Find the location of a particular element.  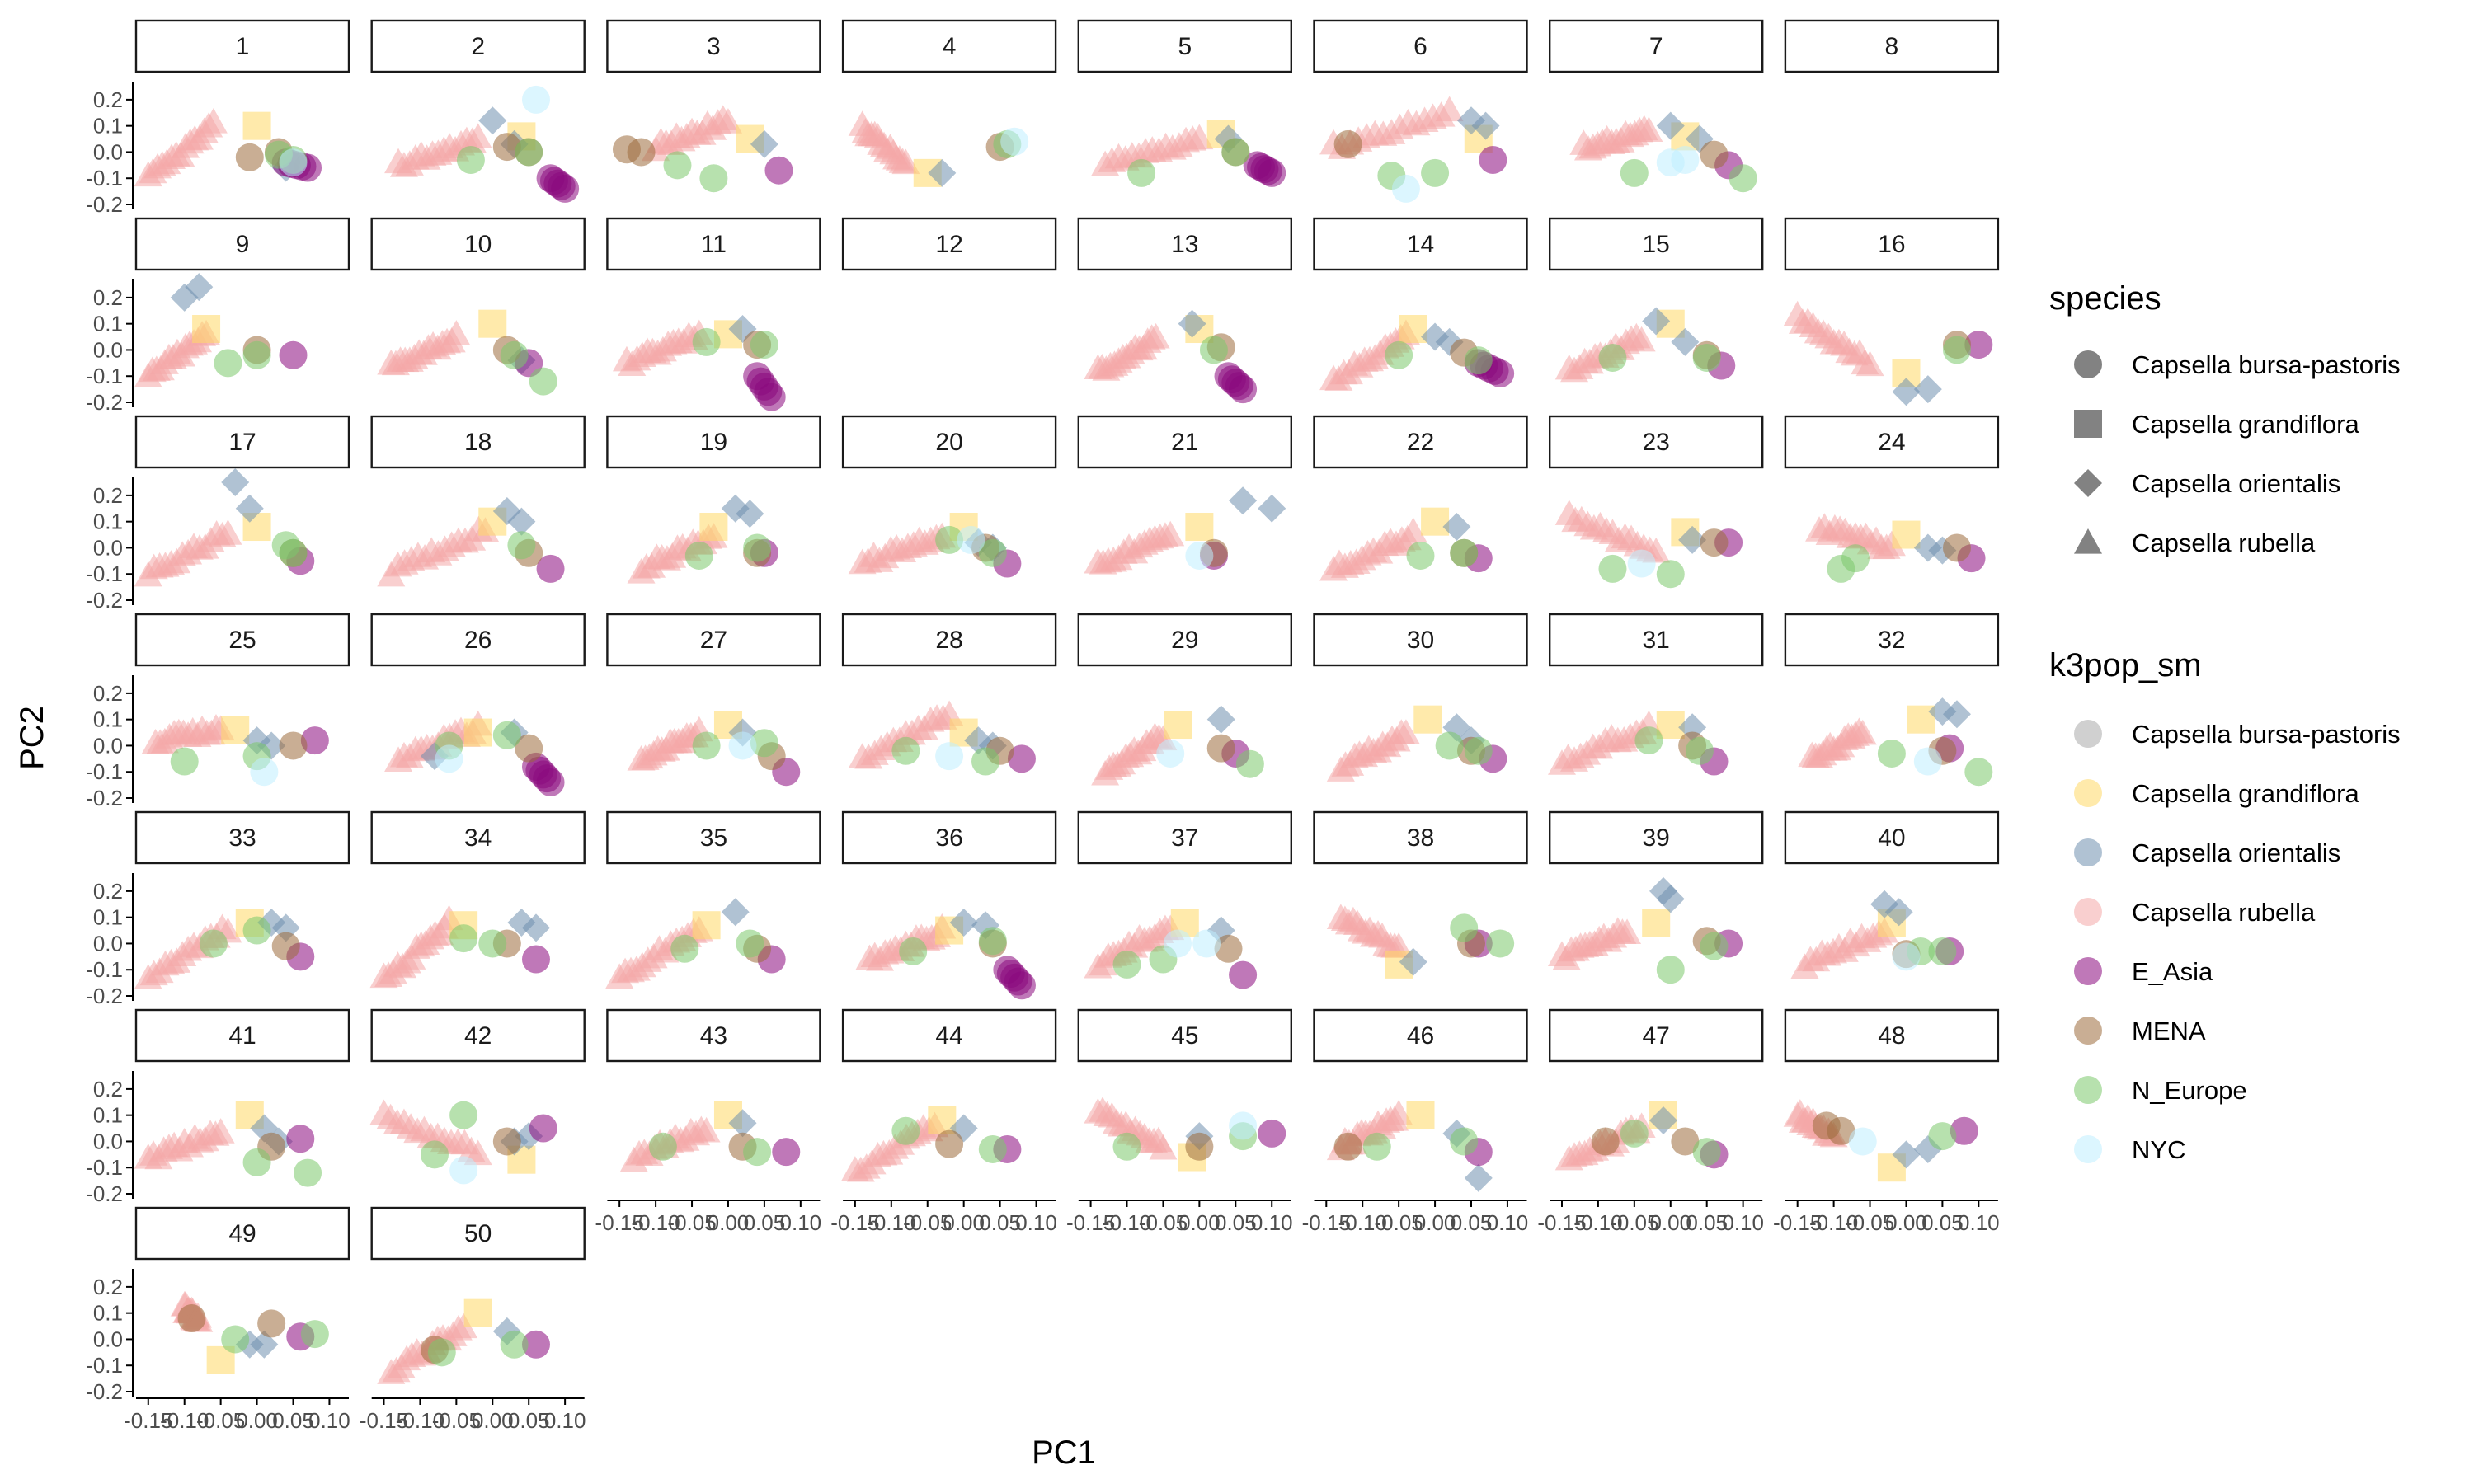

facet-strip-label: 5 is located at coordinates (1185, 46).